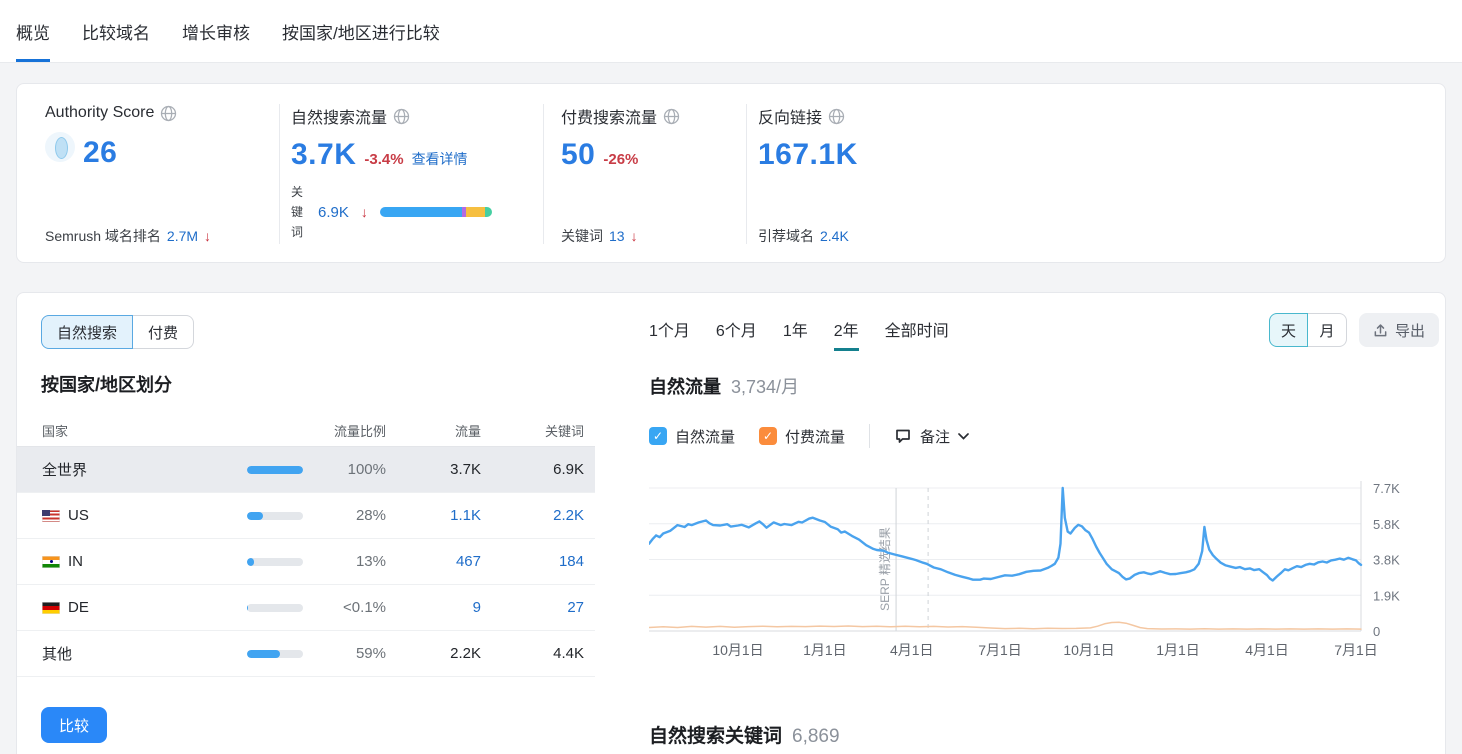  I want to click on range-1y: 1年, so click(795, 331).